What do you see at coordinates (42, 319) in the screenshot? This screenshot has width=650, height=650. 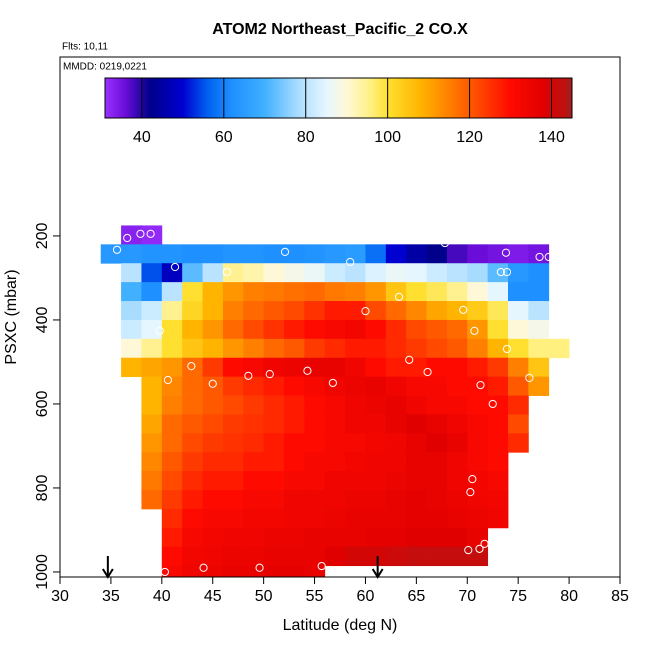 I see `y-tick-label: 400` at bounding box center [42, 319].